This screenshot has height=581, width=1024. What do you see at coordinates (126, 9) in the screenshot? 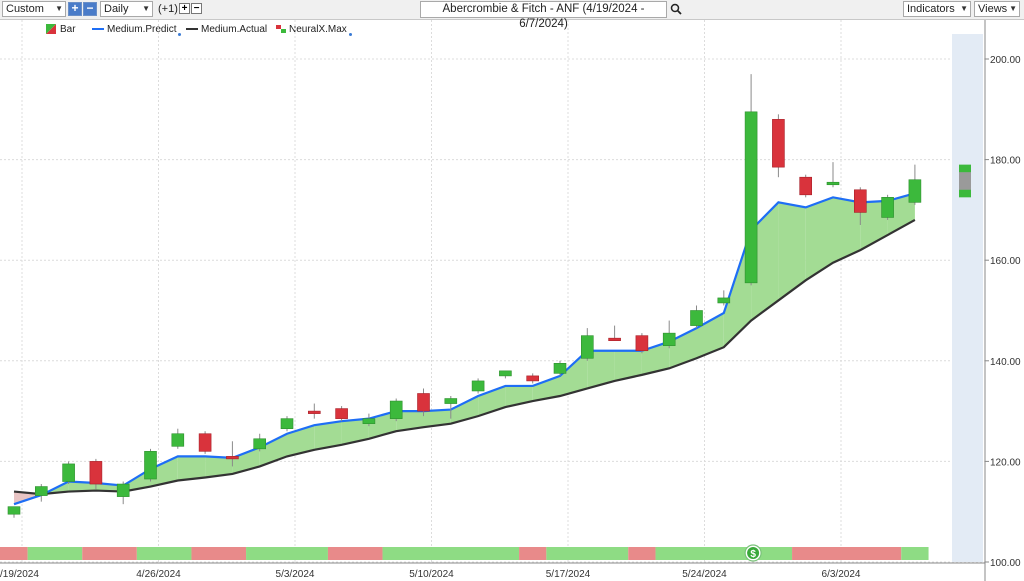
I see `interval-select: Daily ▼` at bounding box center [126, 9].